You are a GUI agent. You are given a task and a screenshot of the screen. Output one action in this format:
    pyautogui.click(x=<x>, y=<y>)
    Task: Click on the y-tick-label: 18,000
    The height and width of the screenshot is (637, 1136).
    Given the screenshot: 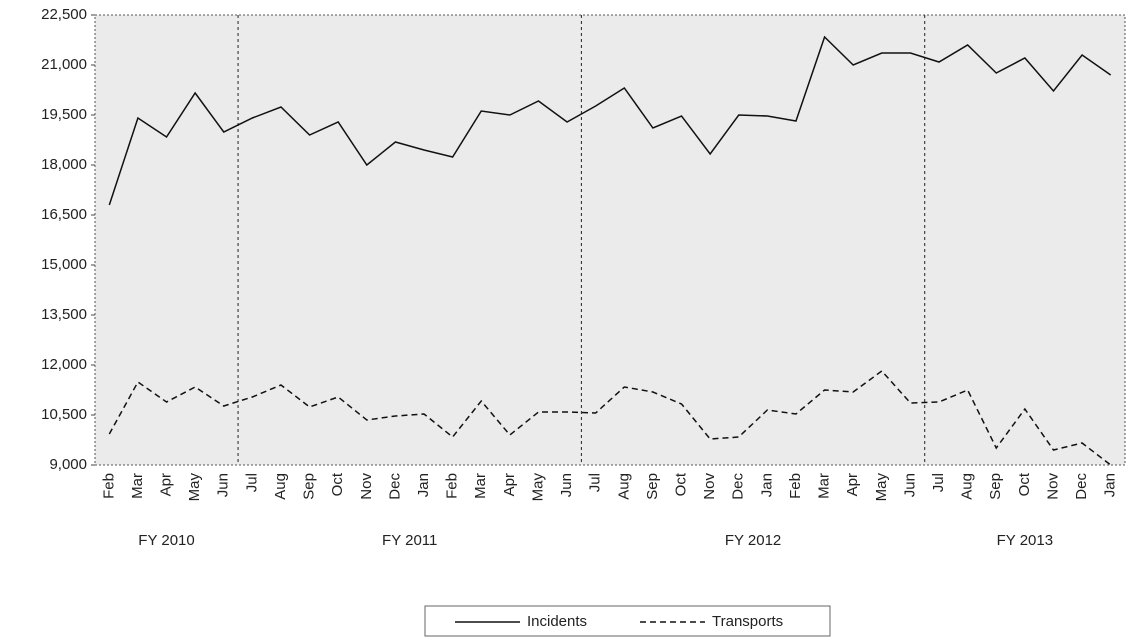 What is the action you would take?
    pyautogui.click(x=64, y=164)
    